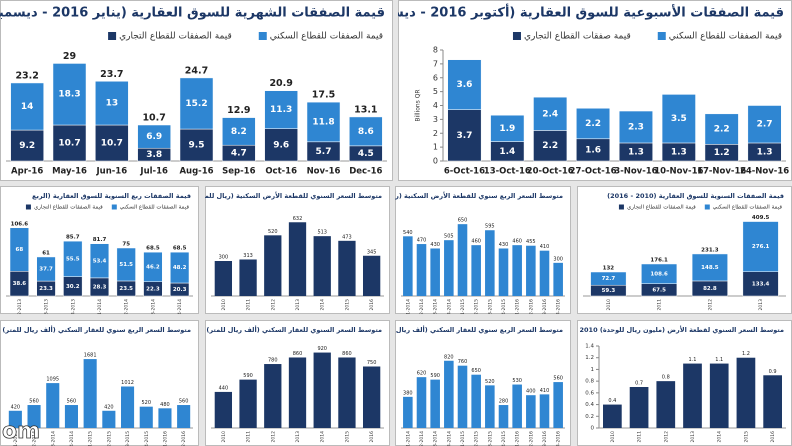  I want to click on x-tick-label: Q3-2016, so click(545, 438).